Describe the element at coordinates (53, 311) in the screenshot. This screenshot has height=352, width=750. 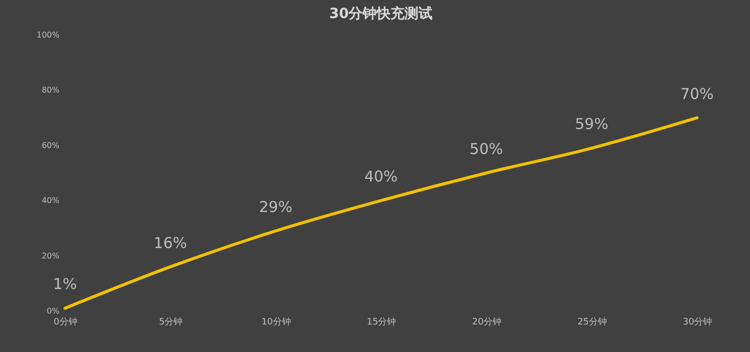
I see `y-tick-label: 0%` at that location.